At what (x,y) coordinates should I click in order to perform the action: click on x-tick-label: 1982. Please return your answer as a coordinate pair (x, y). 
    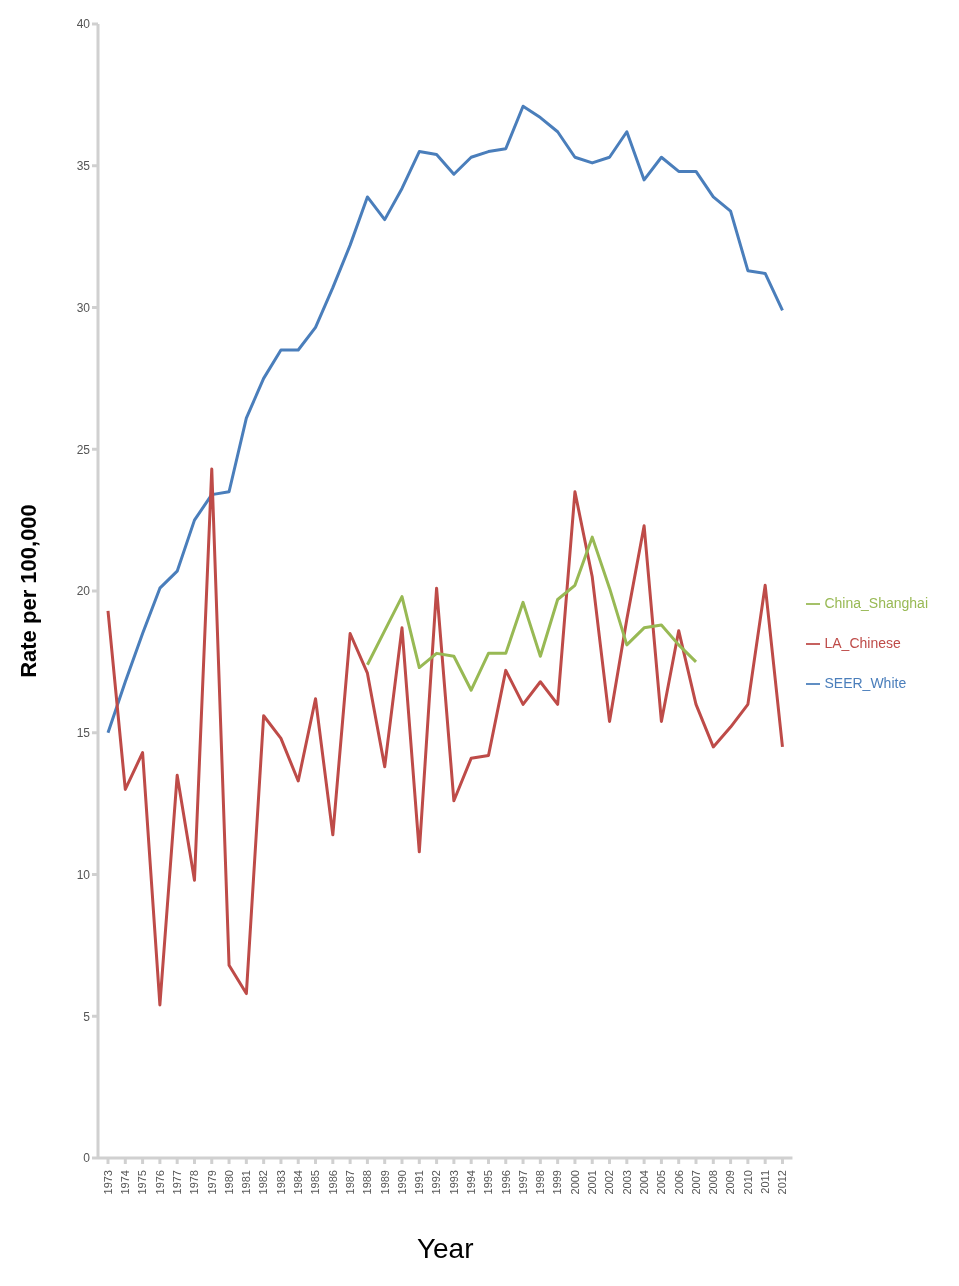
    Looking at the image, I should click on (263, 1182).